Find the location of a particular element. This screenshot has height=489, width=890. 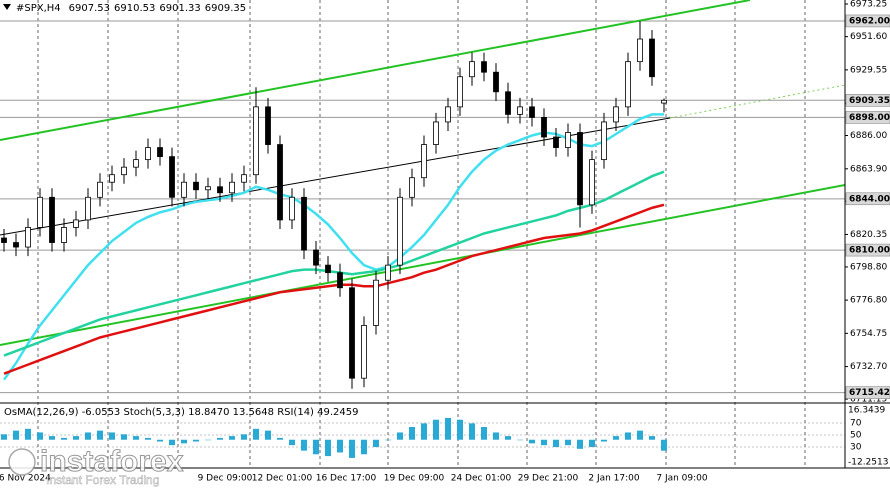

time-label: 19 Dec 09:00 is located at coordinates (414, 479).